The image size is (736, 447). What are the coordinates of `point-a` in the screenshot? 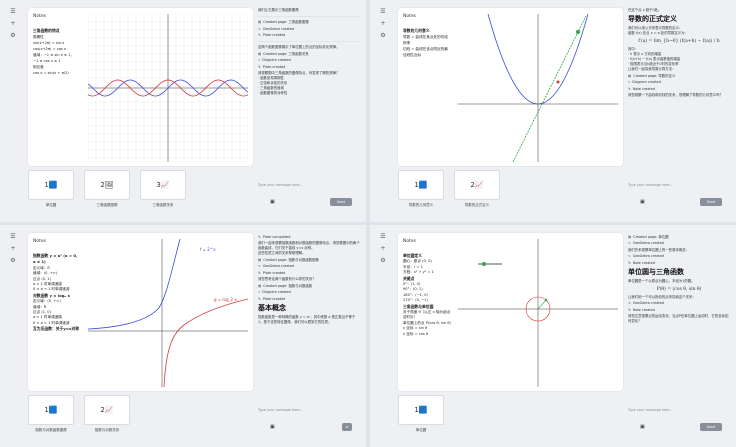 It's located at (578, 32).